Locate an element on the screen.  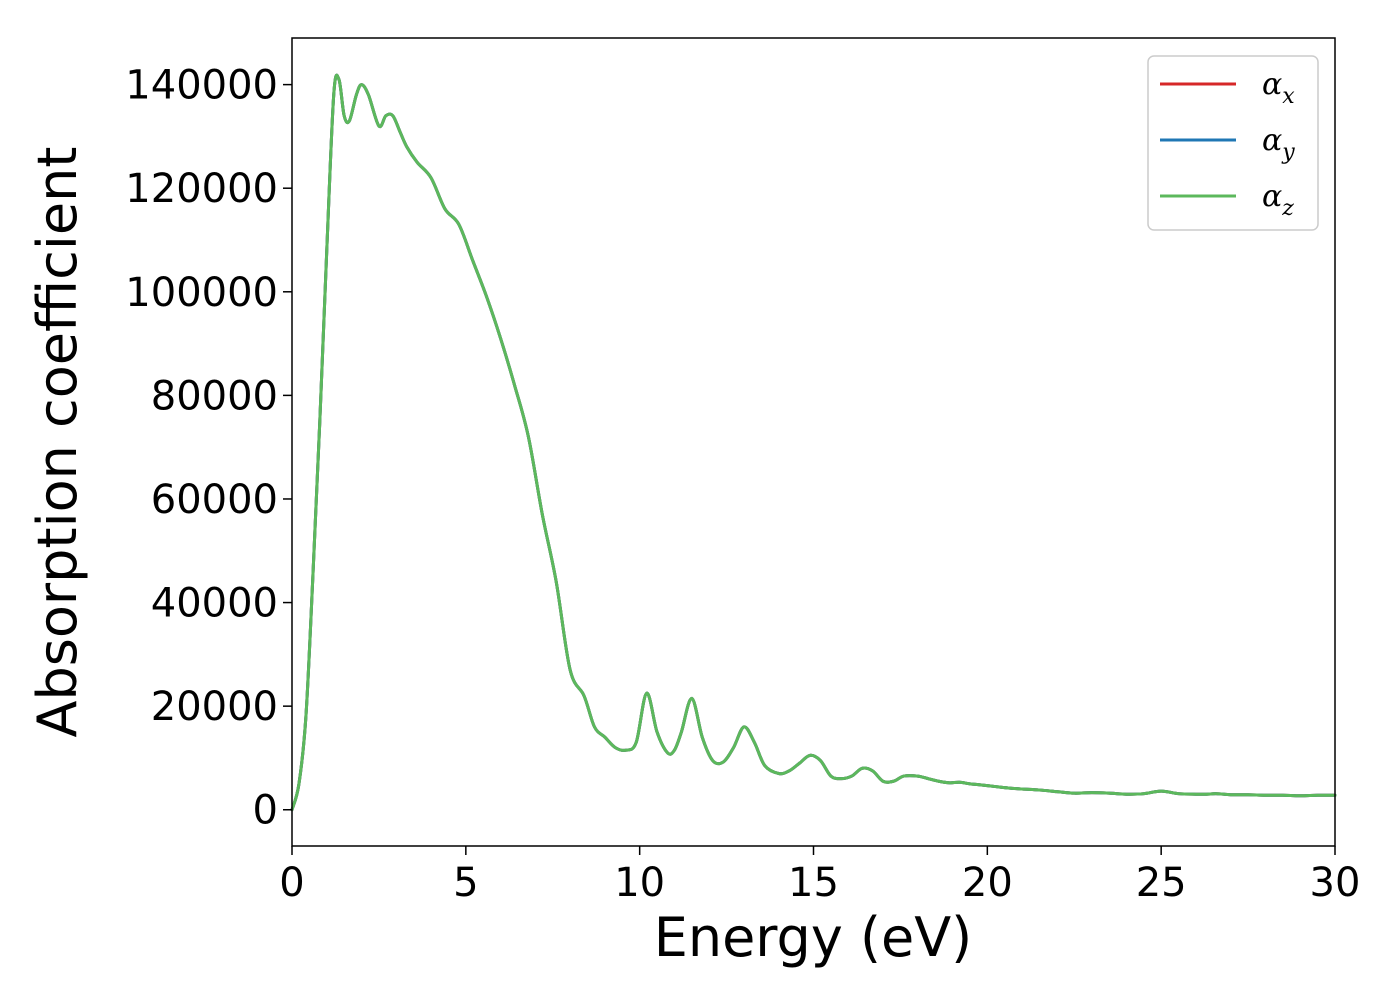
y-tick-label: 140000 is located at coordinates (201, 86).